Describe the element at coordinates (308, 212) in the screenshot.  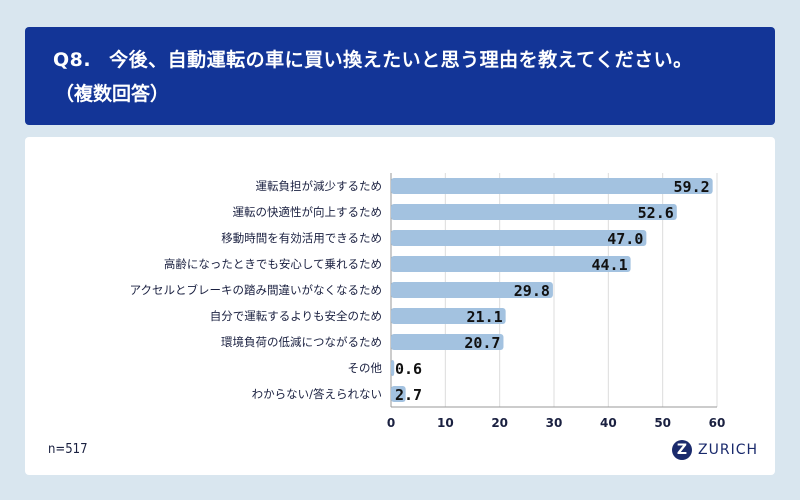
I see `category-label: 運転の快適性が向上するため` at that location.